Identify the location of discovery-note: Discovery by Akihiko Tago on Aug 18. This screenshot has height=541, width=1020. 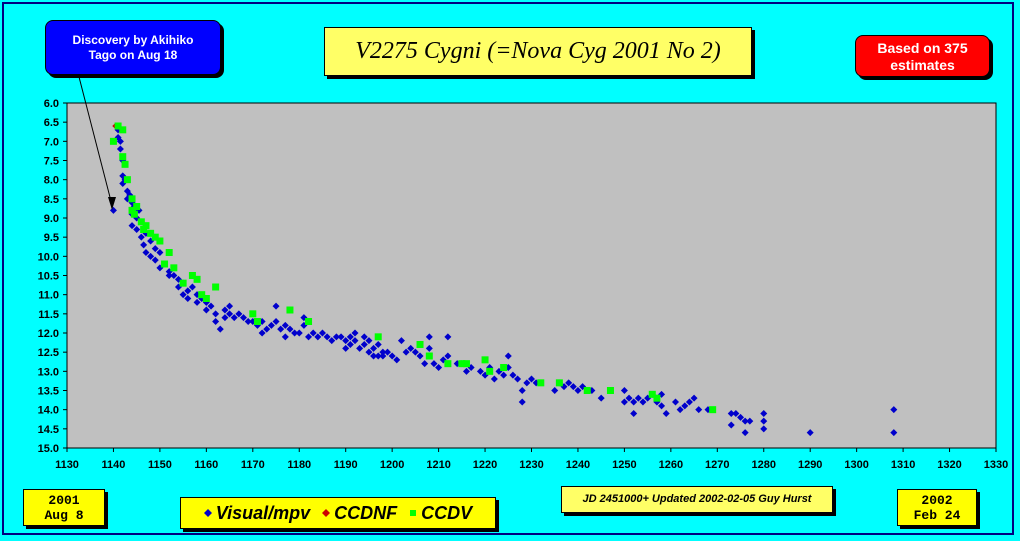
(133, 47).